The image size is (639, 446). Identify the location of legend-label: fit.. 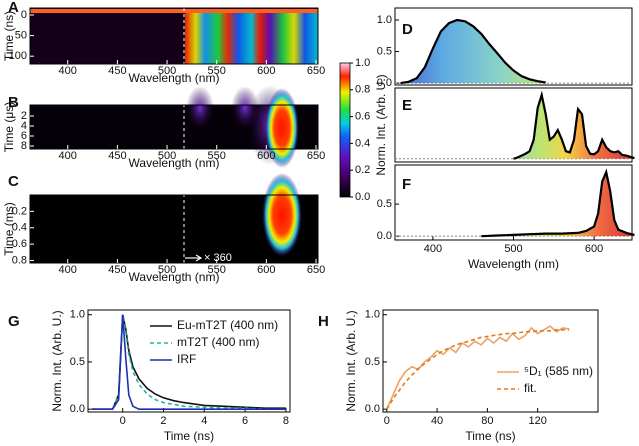
(530, 388).